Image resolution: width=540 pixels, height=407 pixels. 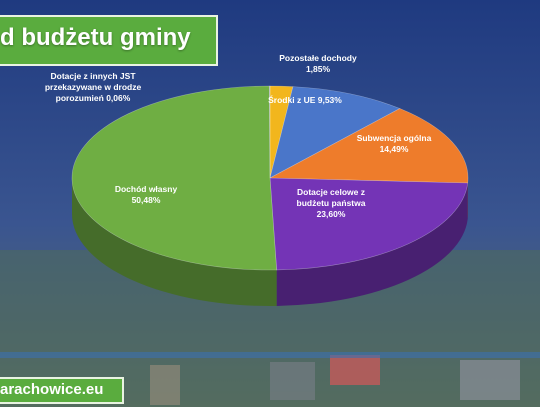 I want to click on slice-label-4: Dochód własny 50,48%, so click(x=146, y=194).